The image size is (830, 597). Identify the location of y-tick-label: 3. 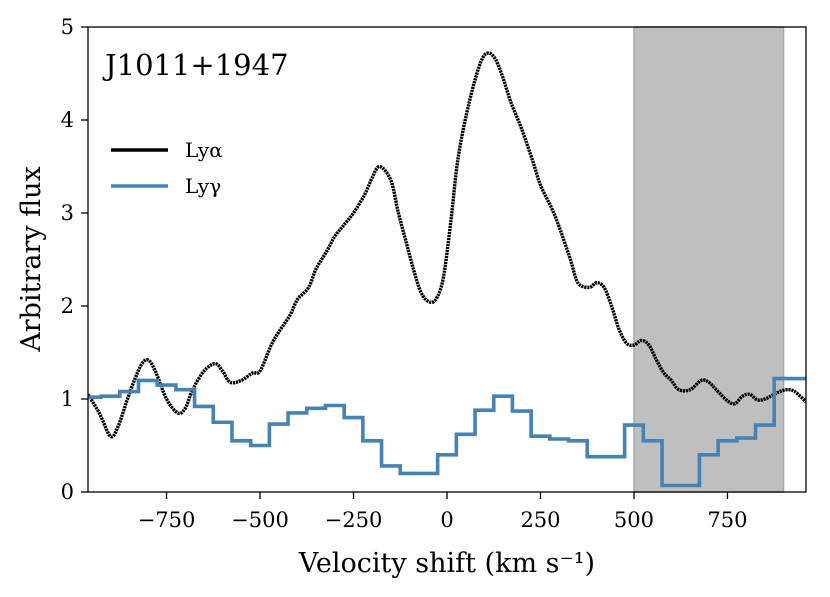
(67, 213).